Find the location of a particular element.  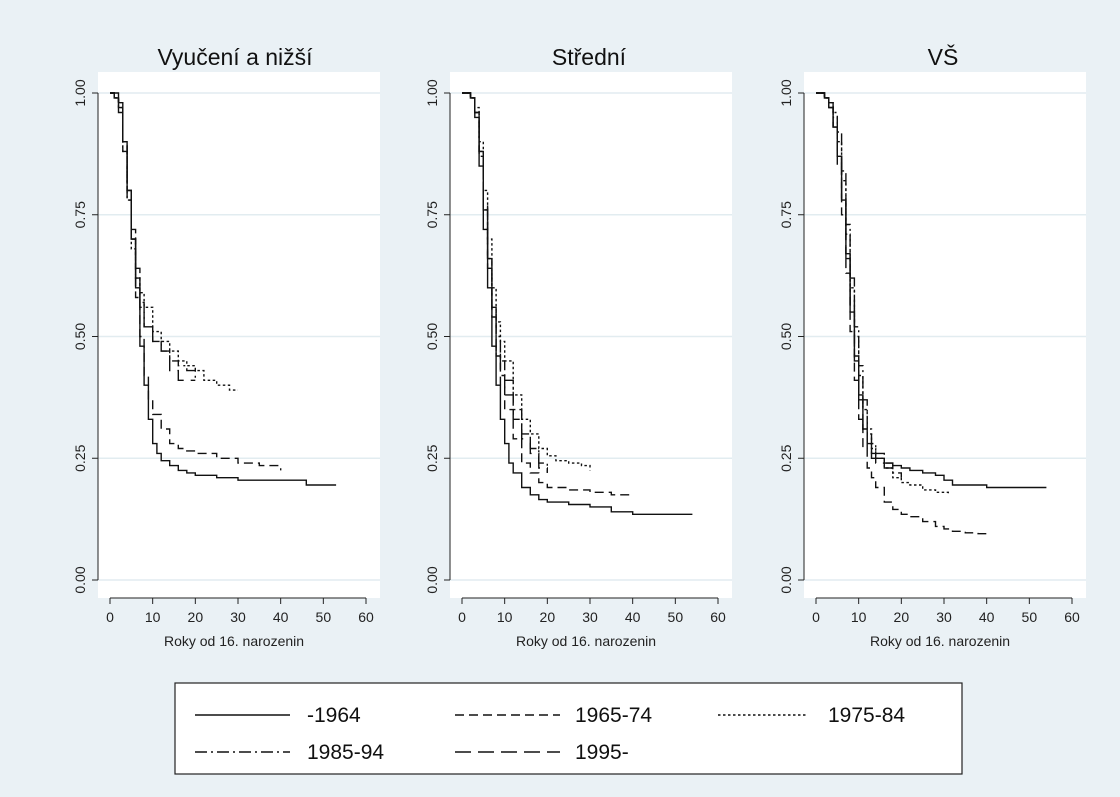

legend: -1964 1965-74 1975-84 1985-94 1995- is located at coordinates (568, 728).